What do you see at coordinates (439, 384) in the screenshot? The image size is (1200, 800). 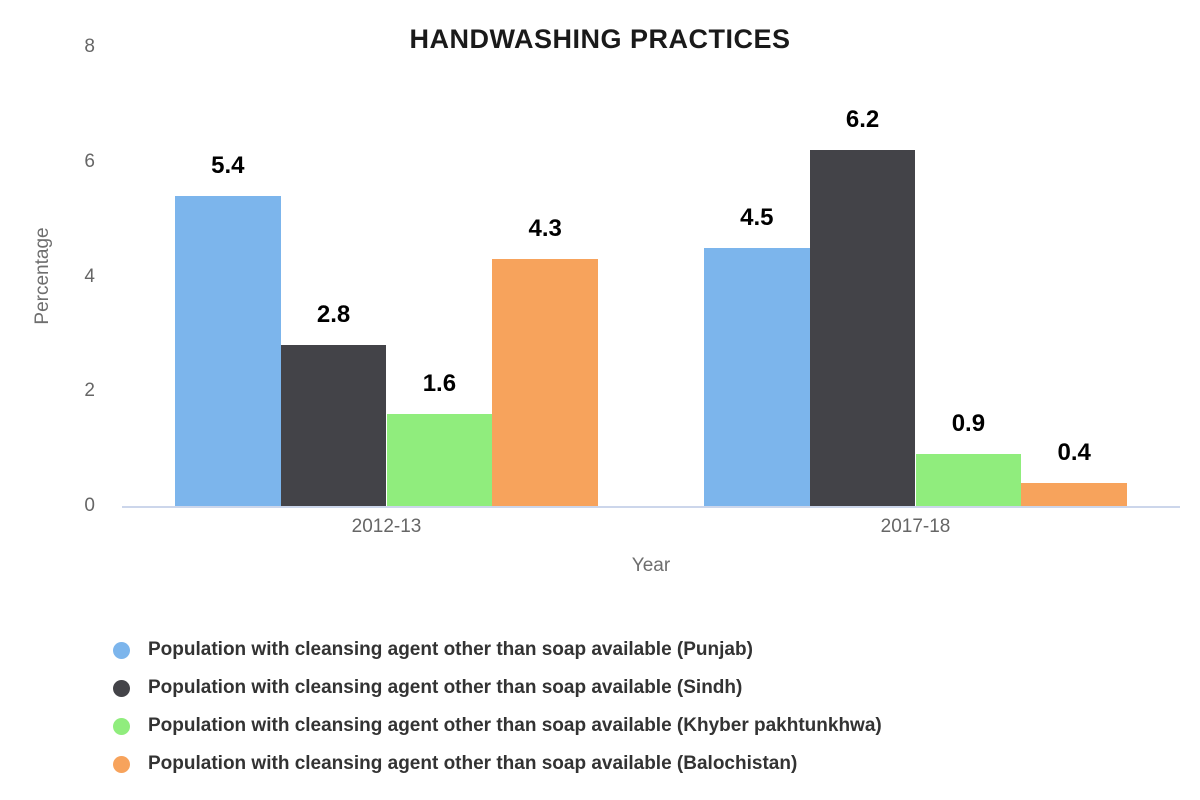 I see `bar-value-label: 1.6` at bounding box center [439, 384].